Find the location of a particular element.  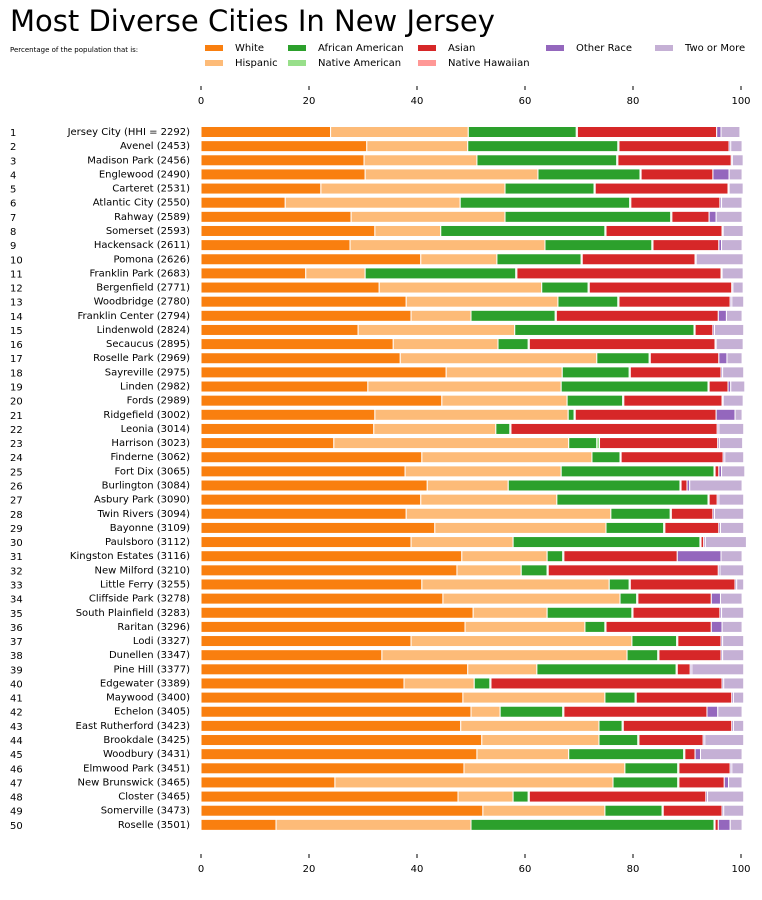

x-tick-label: 80 is located at coordinates (633, 101).